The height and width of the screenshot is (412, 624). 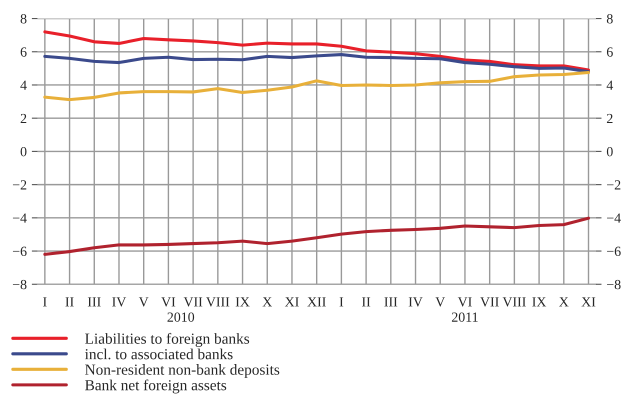 What do you see at coordinates (19, 218) in the screenshot?
I see `y-tick-label: −4` at bounding box center [19, 218].